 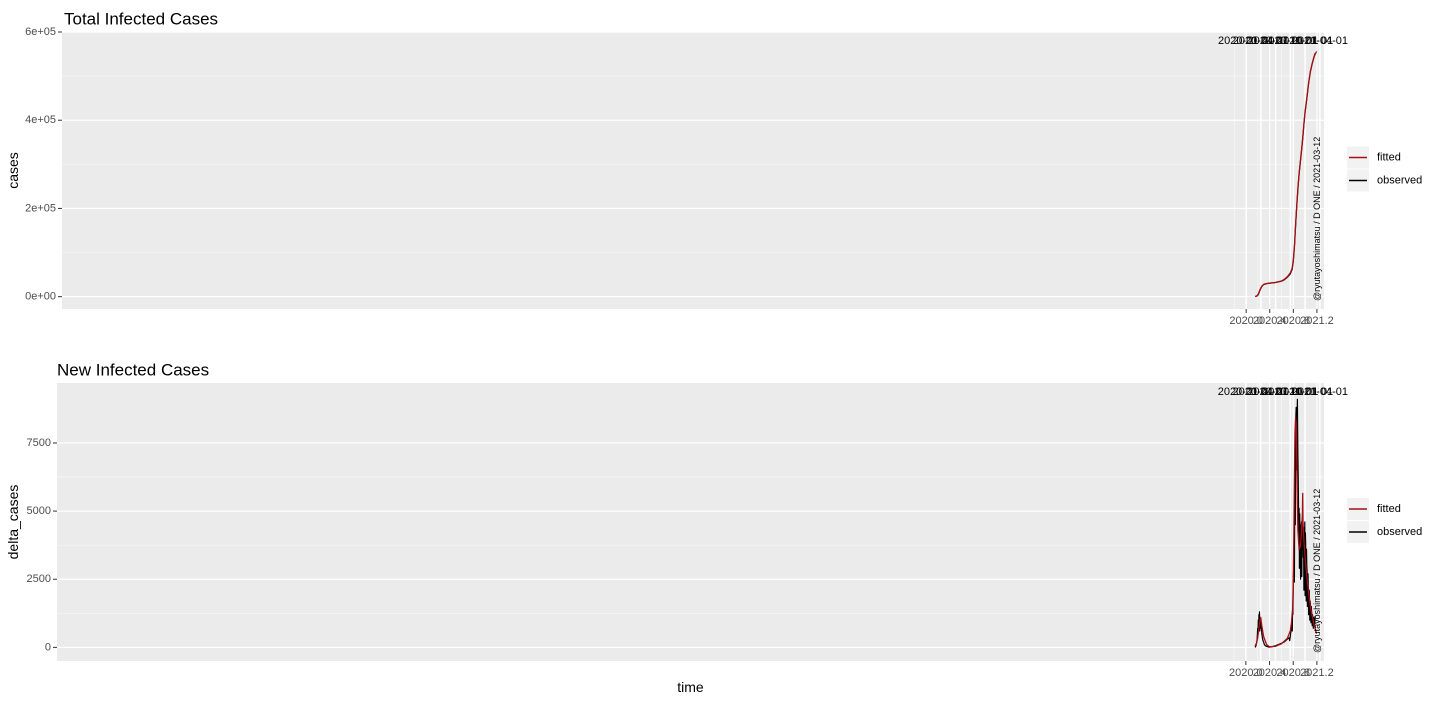 I want to click on y-tick-label: 6e+05, so click(x=40, y=32).